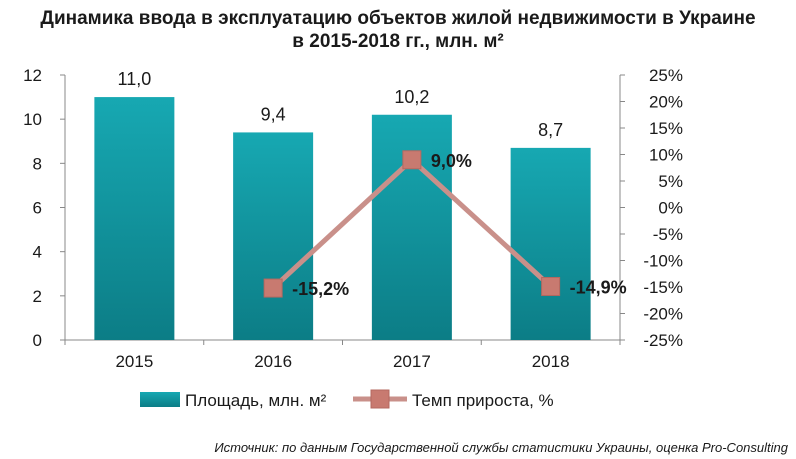 This screenshot has height=459, width=796. I want to click on right-axis-tick-label: -5%, so click(668, 234).